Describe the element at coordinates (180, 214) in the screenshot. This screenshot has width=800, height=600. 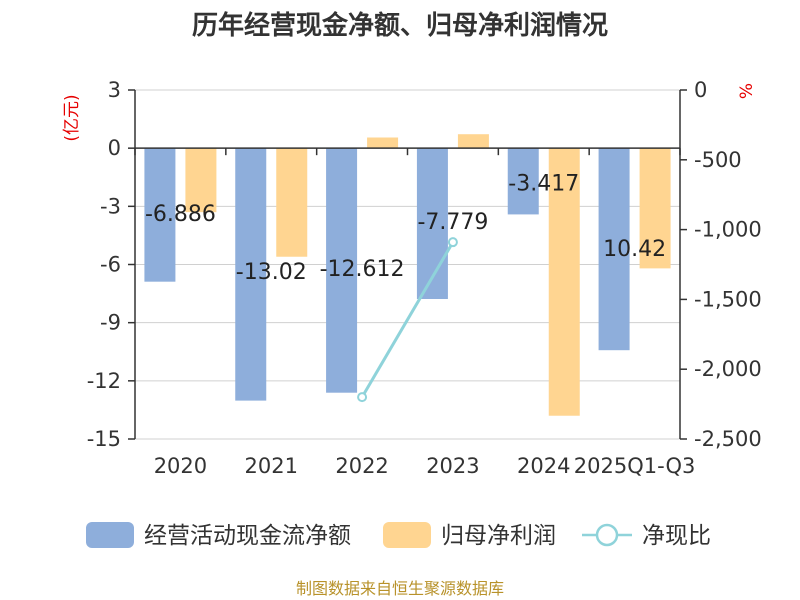
I see `data-label-operating-cash-flow: -6.886` at that location.